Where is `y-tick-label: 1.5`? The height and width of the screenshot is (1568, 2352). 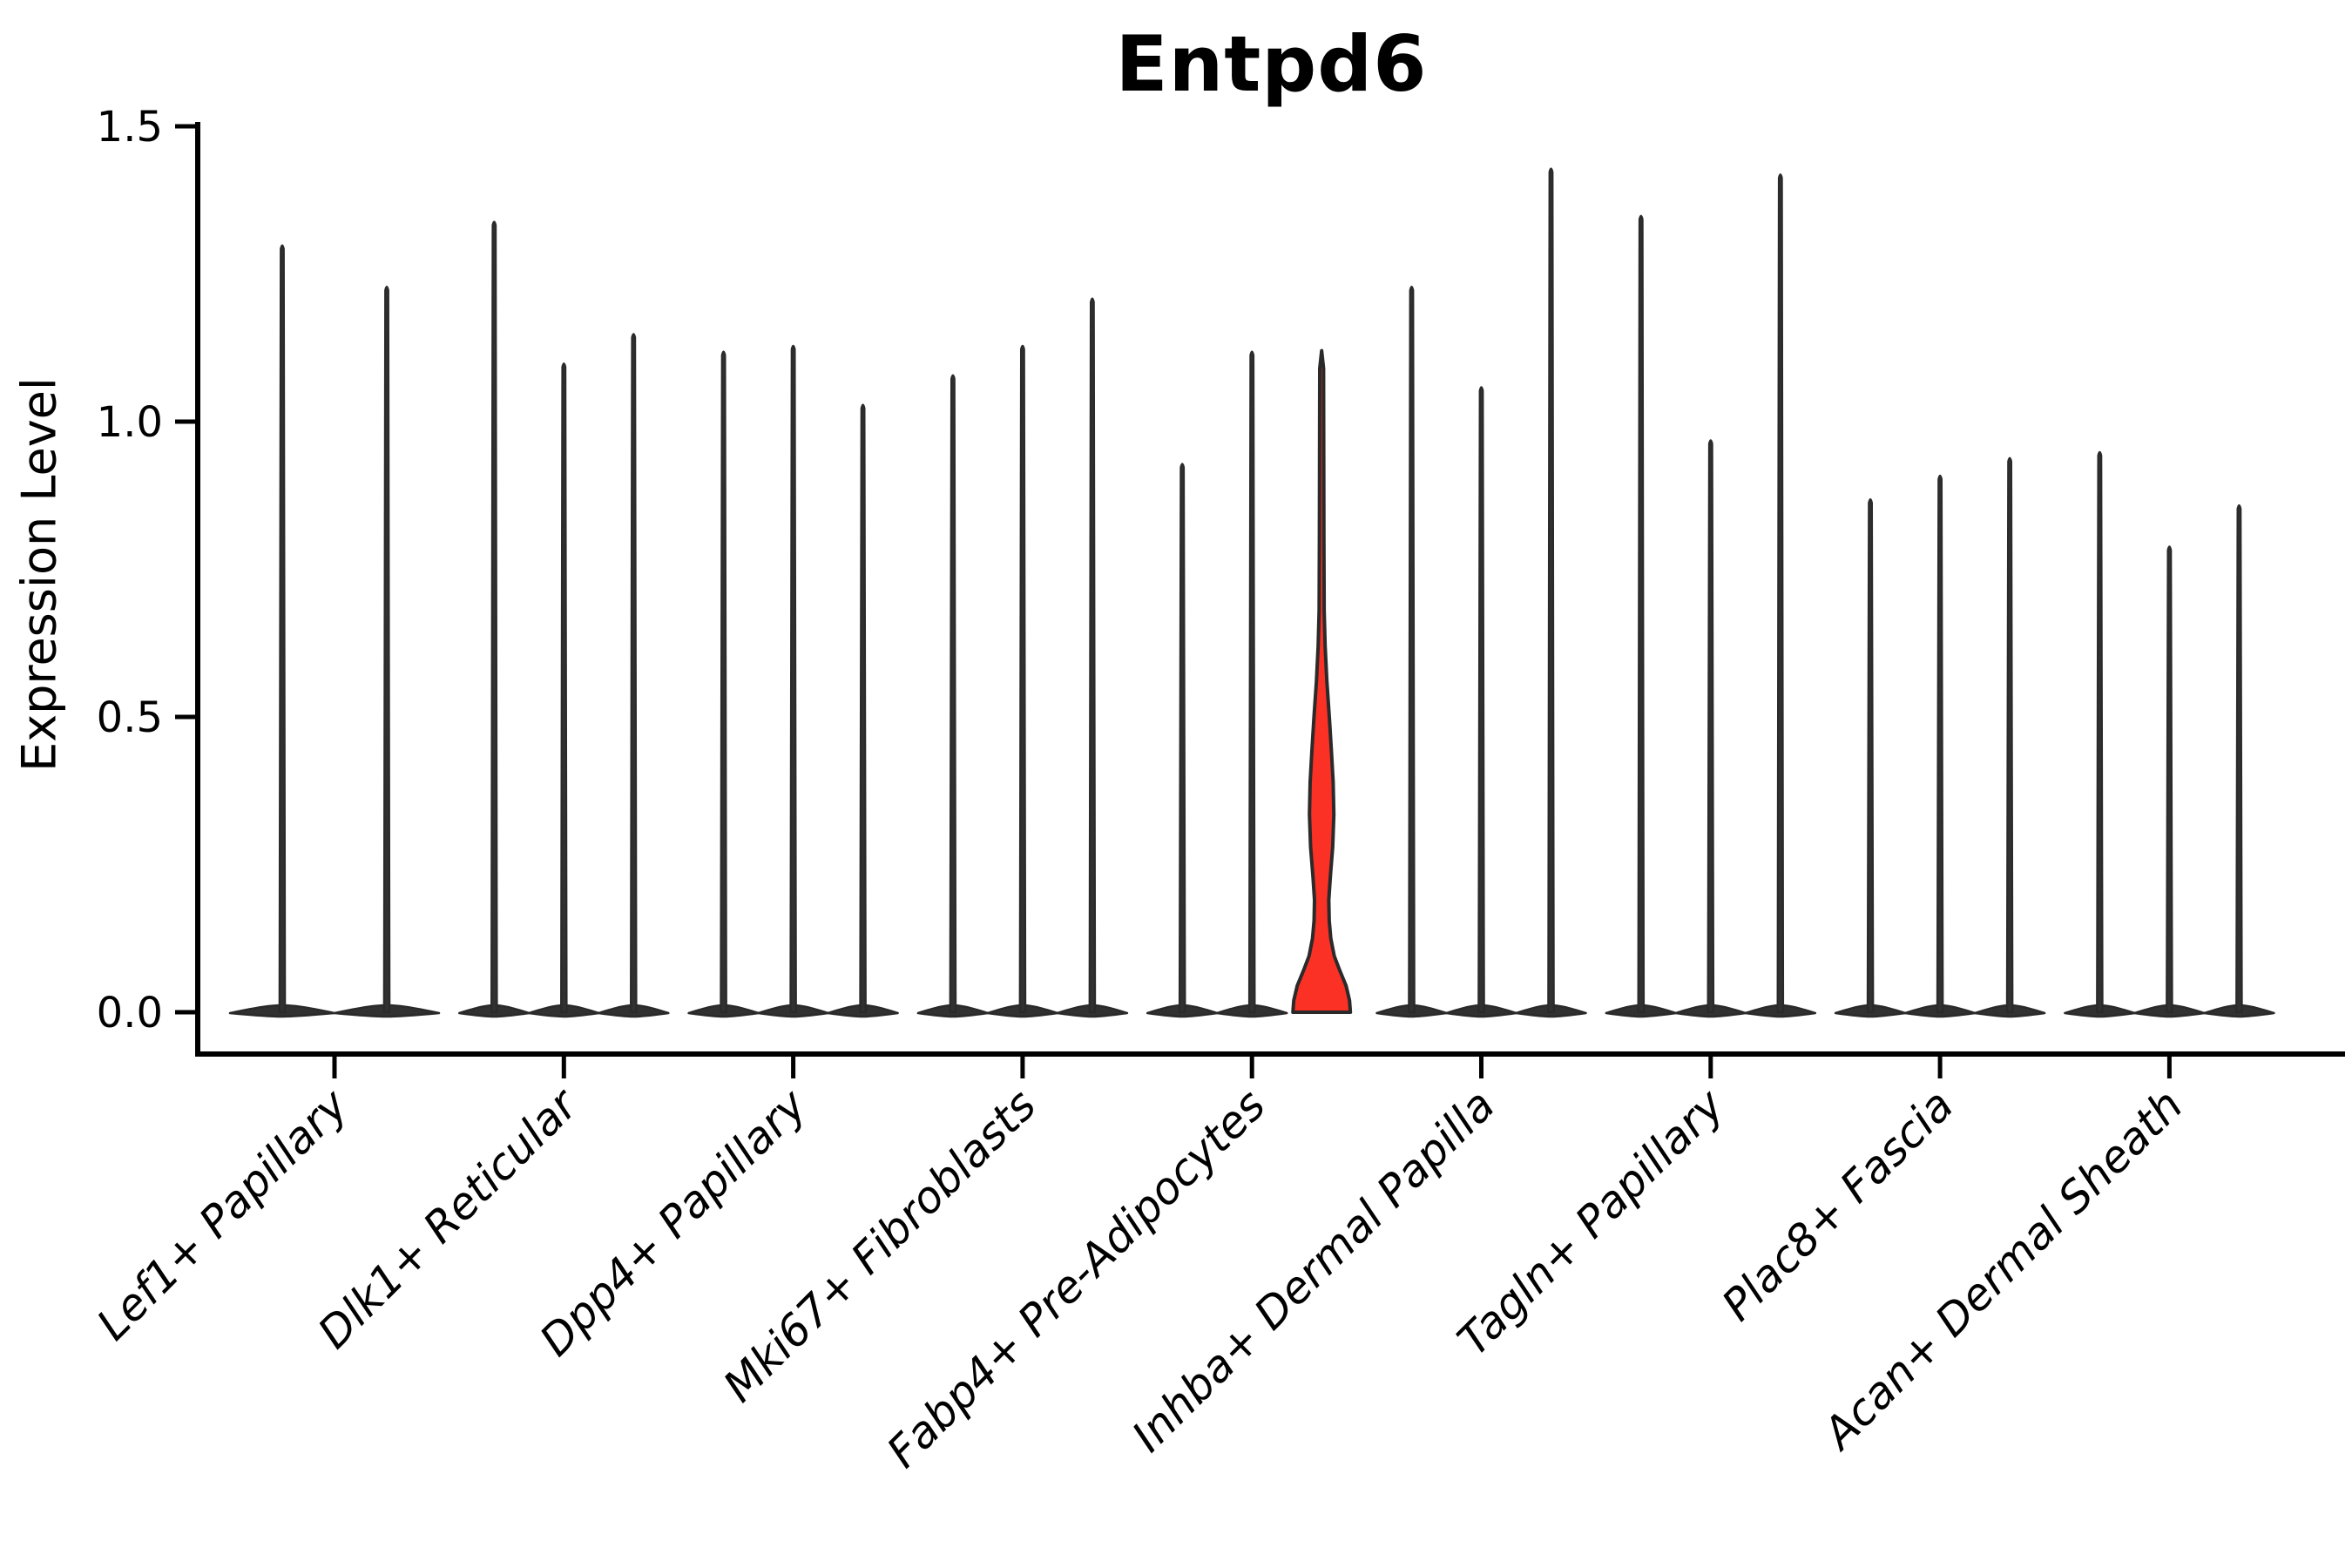 y-tick-label: 1.5 is located at coordinates (130, 127).